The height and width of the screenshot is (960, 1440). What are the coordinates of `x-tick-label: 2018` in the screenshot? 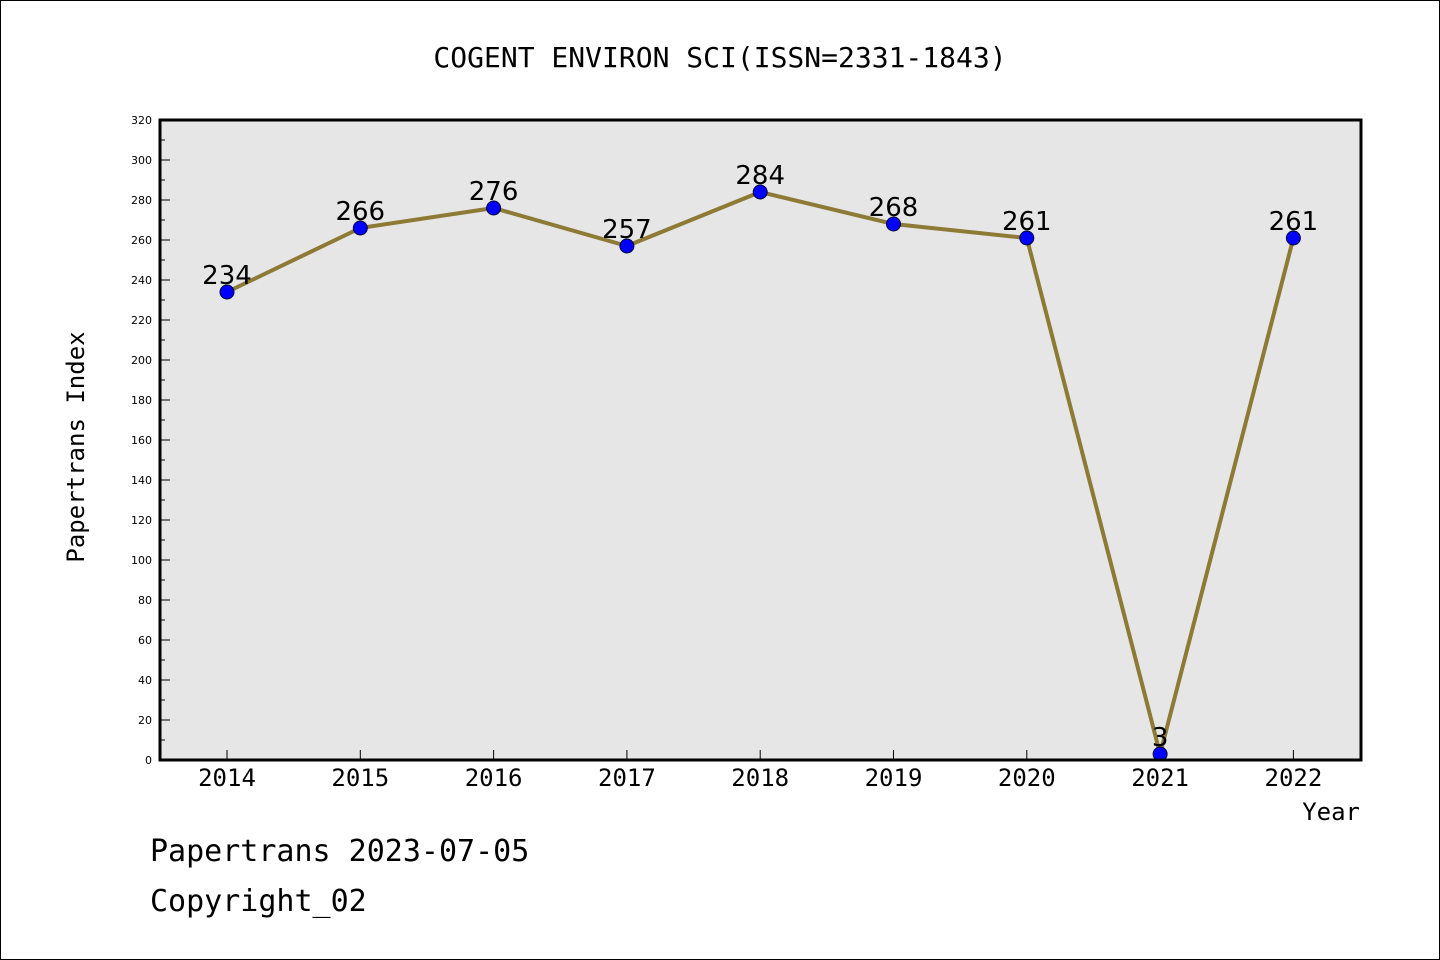 It's located at (760, 778).